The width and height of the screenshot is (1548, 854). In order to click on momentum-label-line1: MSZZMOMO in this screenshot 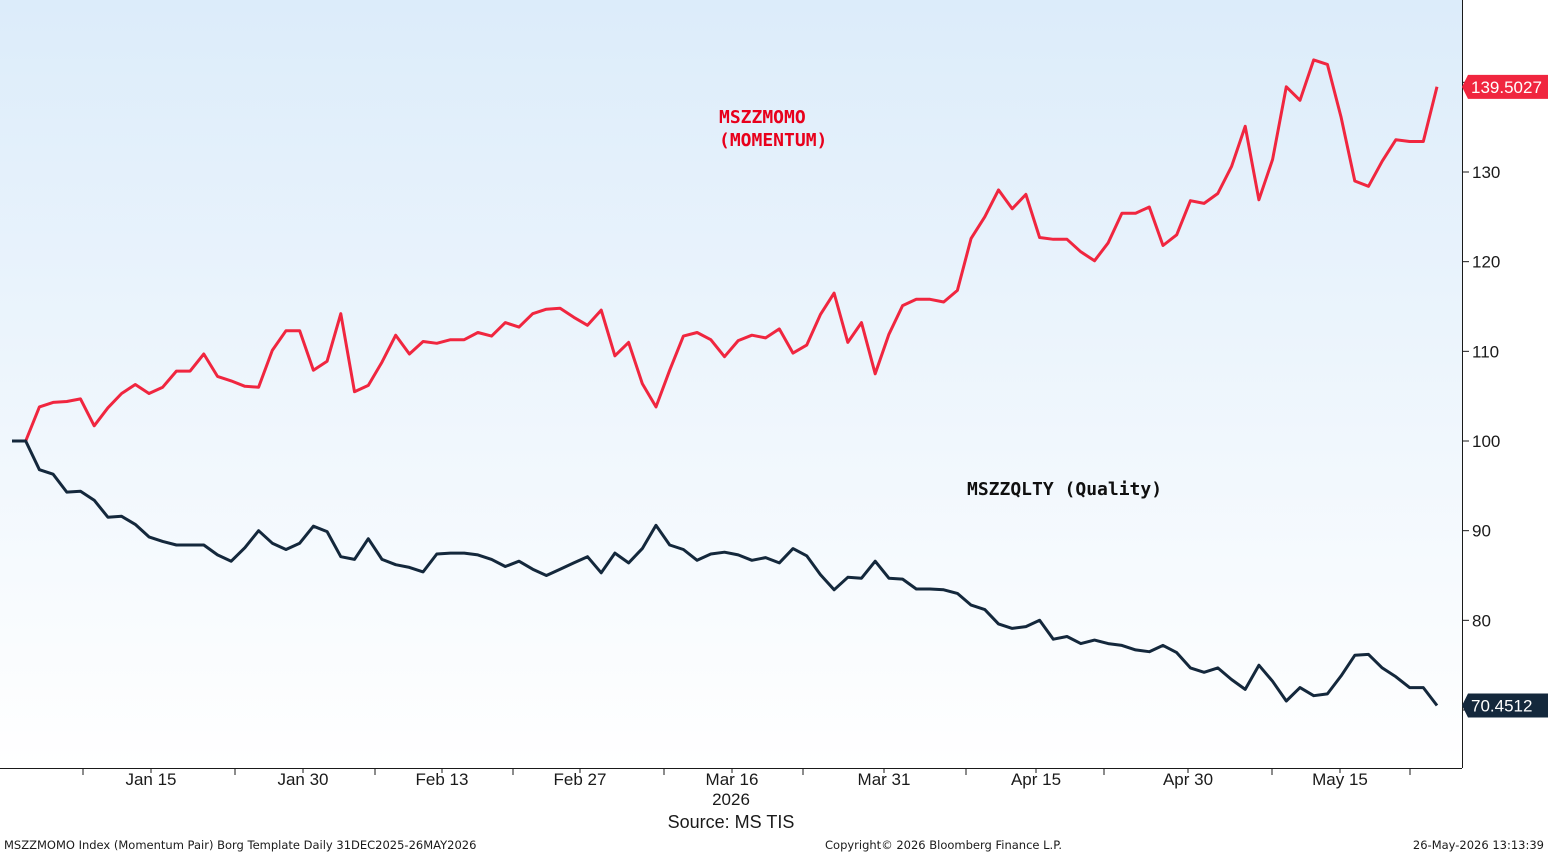, I will do `click(762, 117)`.